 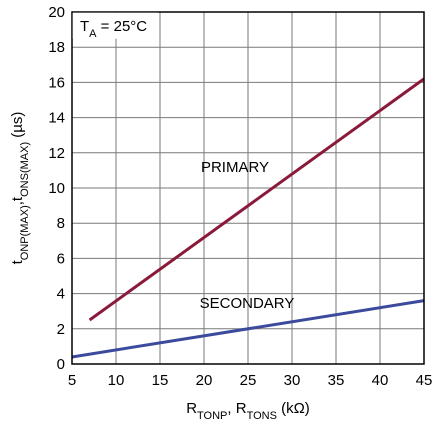 What do you see at coordinates (116, 380) in the screenshot?
I see `x-tick-label: 10` at bounding box center [116, 380].